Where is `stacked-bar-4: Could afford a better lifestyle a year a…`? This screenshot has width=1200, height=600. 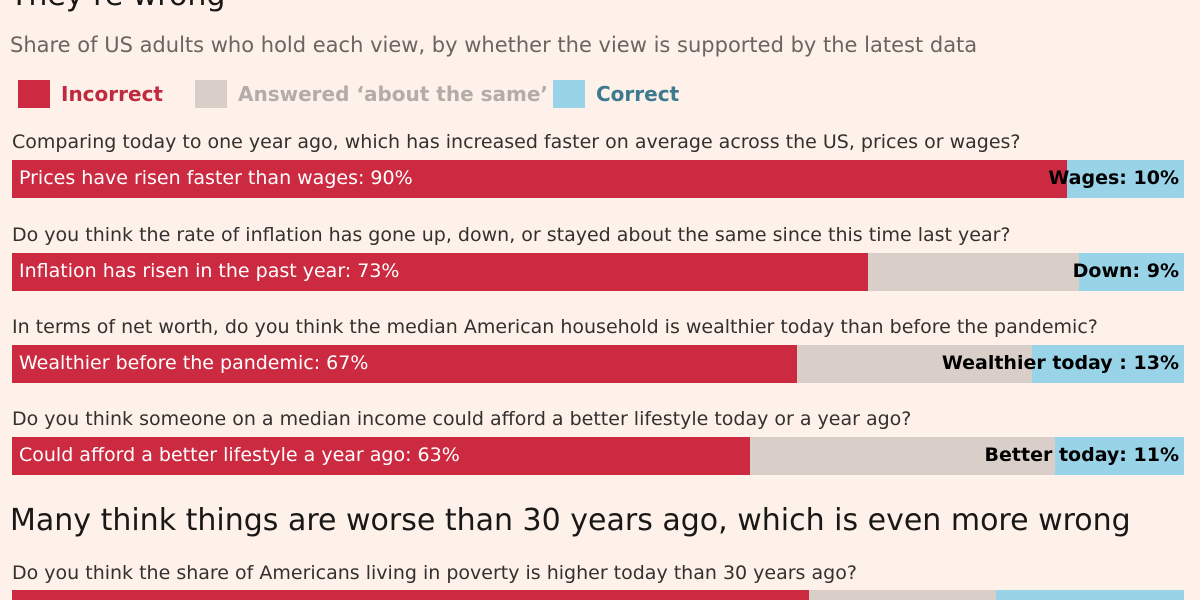
stacked-bar-4: Could afford a better lifestyle a year a… is located at coordinates (598, 456).